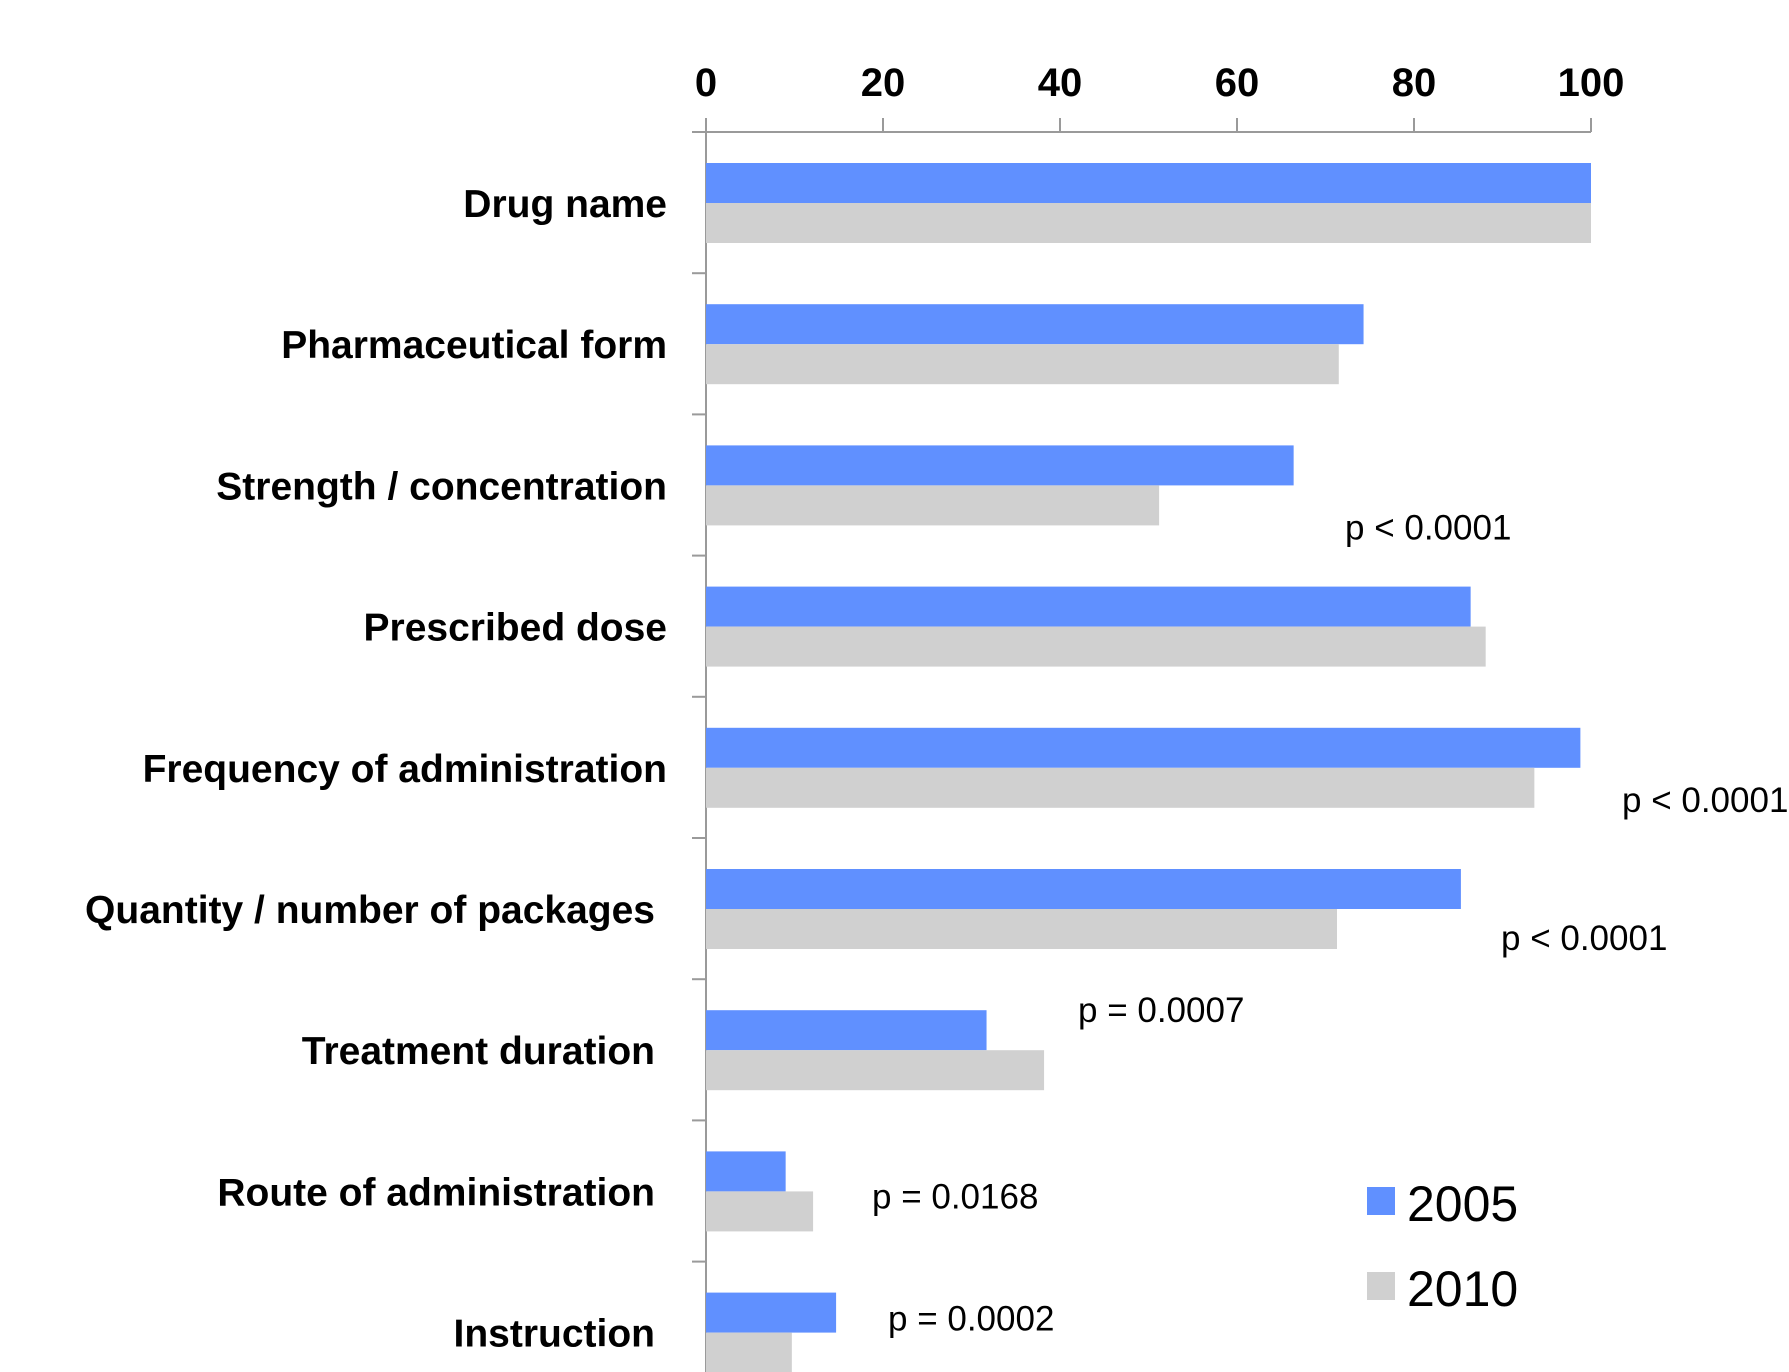 The height and width of the screenshot is (1372, 1789). Describe the element at coordinates (405, 769) in the screenshot. I see `category-label: Frequency of administration` at that location.